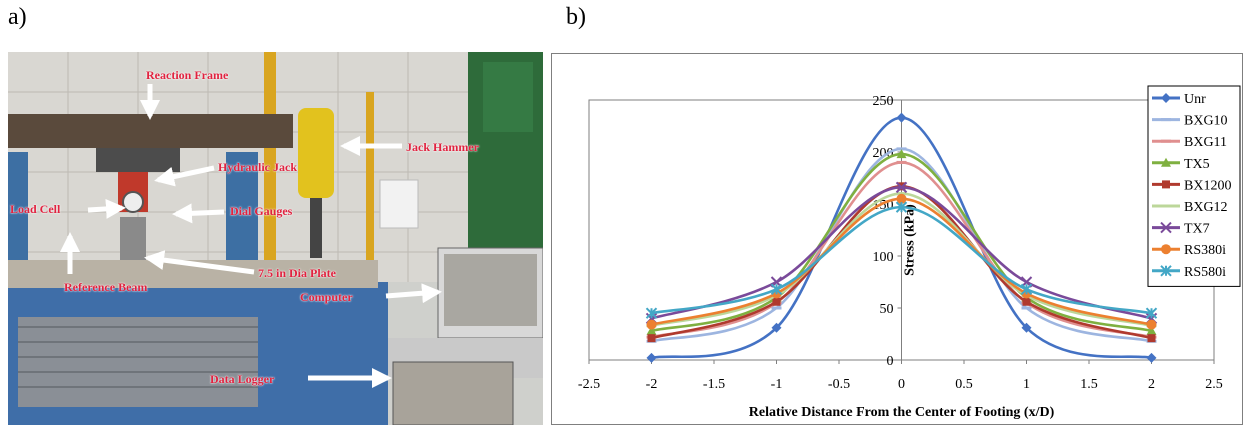  I want to click on legend-label-RS380i: RS380i, so click(1205, 250).